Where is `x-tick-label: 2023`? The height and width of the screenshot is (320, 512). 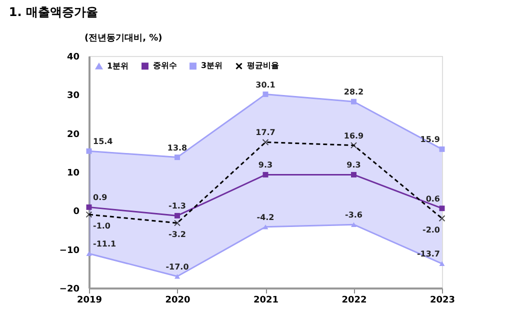
x-tick-label: 2023 is located at coordinates (443, 301).